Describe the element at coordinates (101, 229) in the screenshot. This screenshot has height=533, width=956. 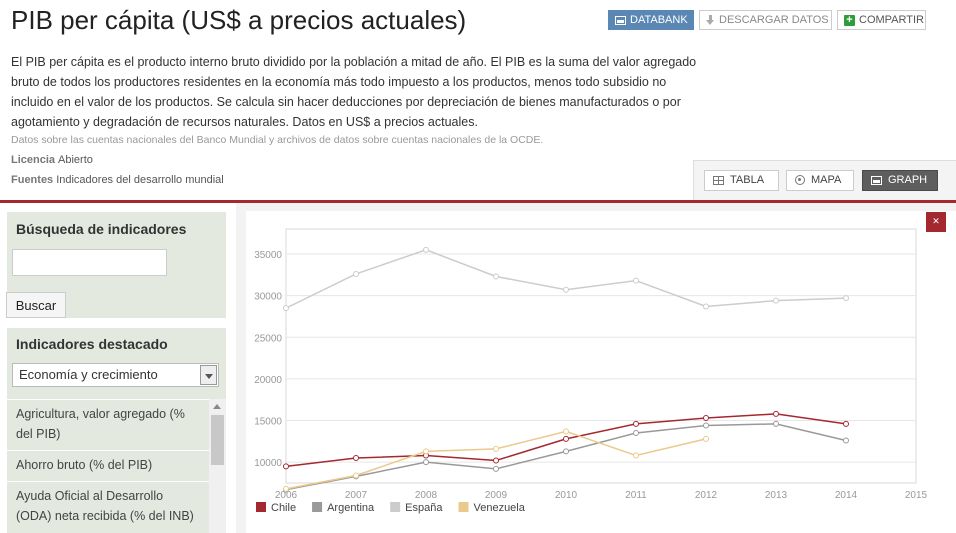
I see `search-heading: Búsqueda de indicadores` at that location.